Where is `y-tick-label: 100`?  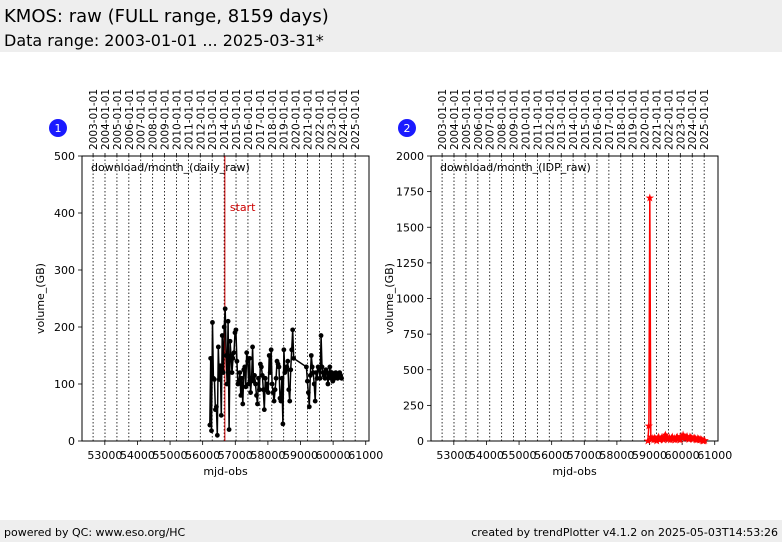 y-tick-label: 100 is located at coordinates (64, 384).